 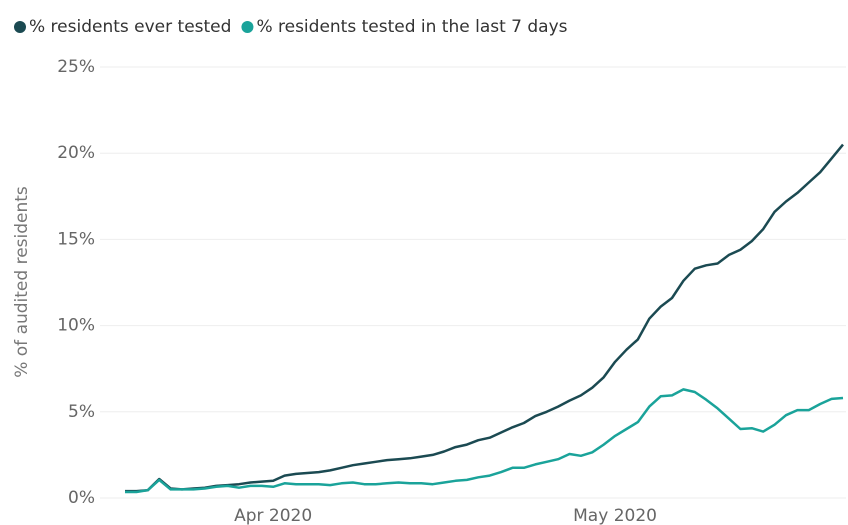 What do you see at coordinates (273, 515) in the screenshot?
I see `x-tick-label: Apr 2020` at bounding box center [273, 515].